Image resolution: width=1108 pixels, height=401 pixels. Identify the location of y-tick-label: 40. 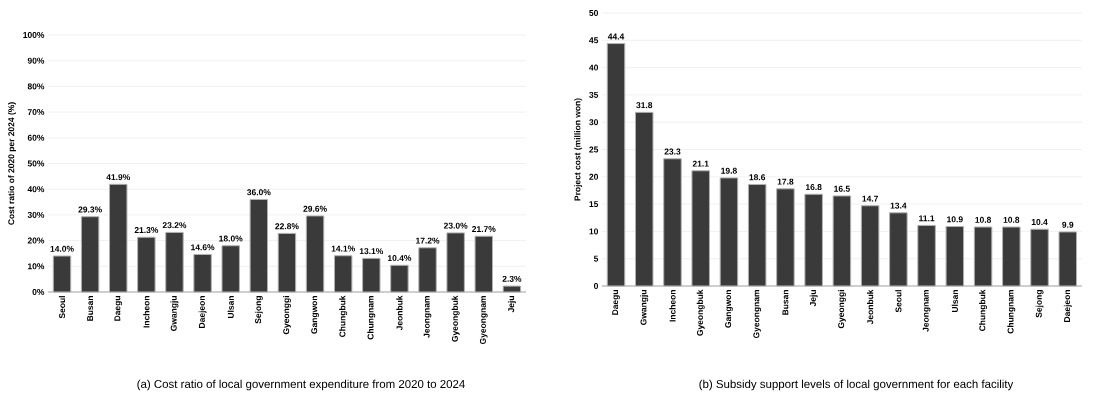
(594, 67).